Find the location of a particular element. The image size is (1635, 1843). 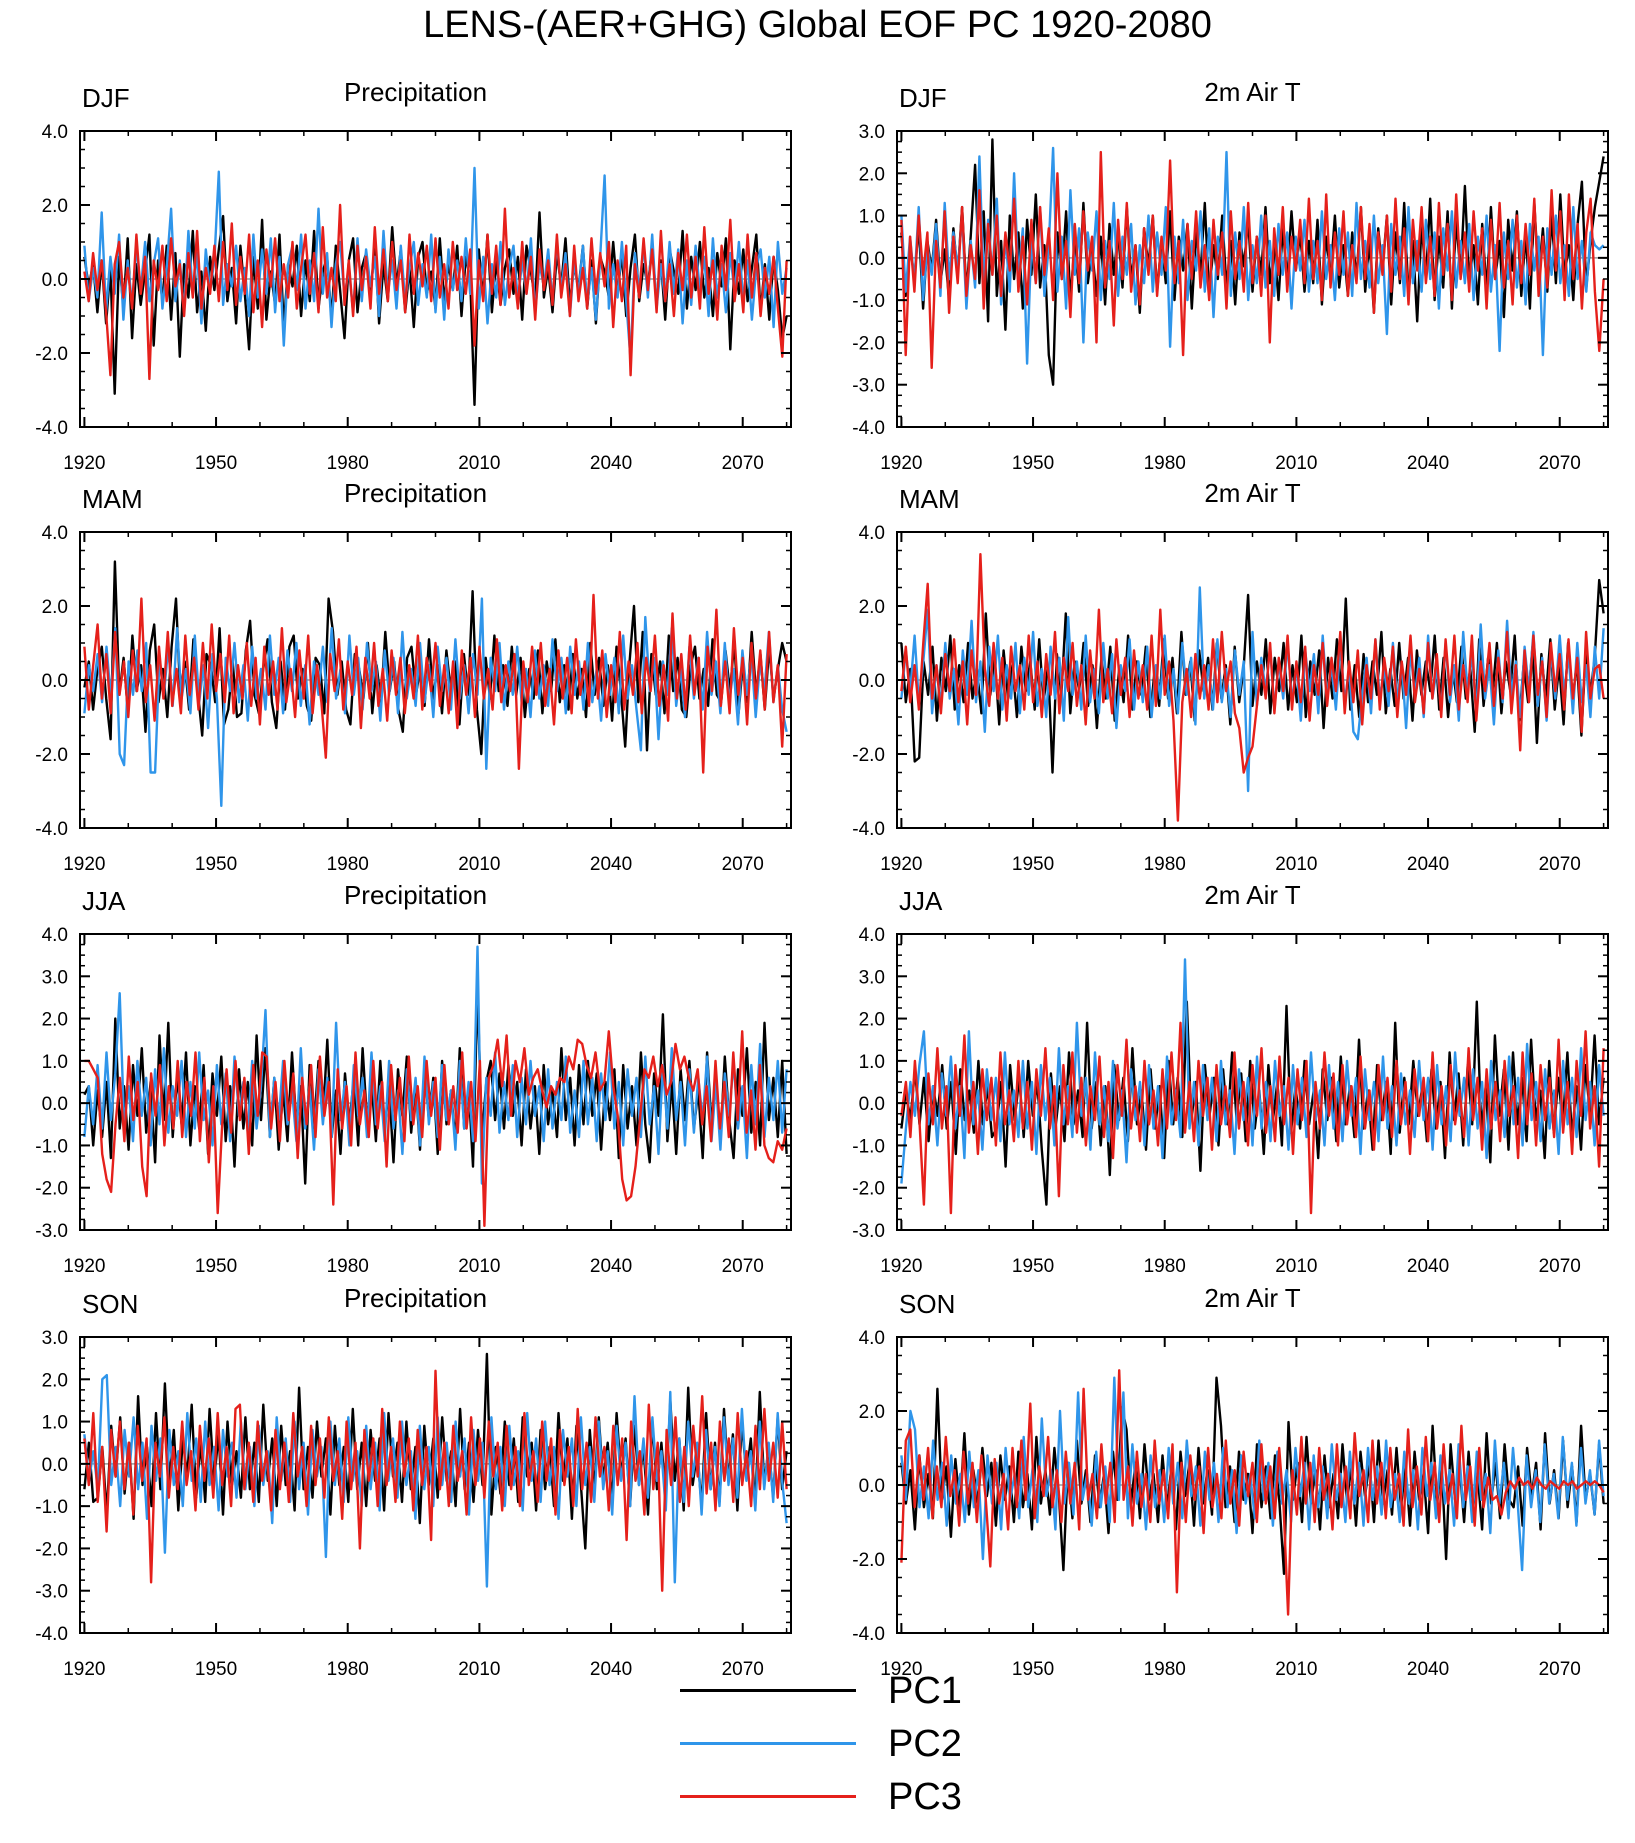

legend-item-pc3: PC3 is located at coordinates (880, 1797).